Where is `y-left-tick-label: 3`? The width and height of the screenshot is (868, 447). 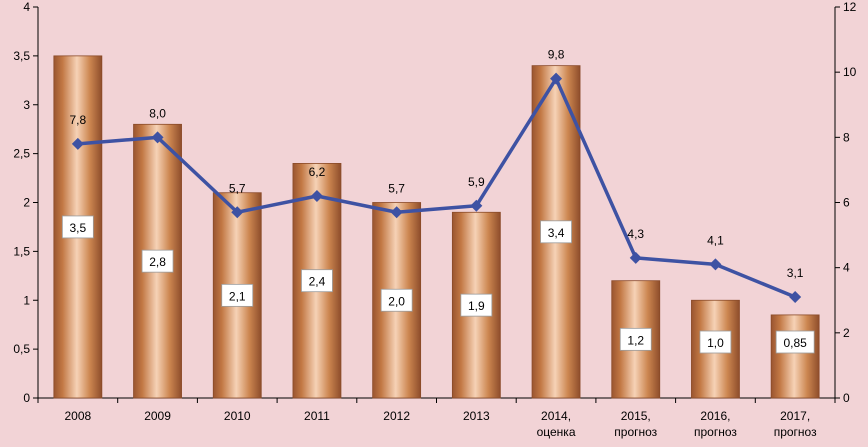
y-left-tick-label: 3 is located at coordinates (26, 105).